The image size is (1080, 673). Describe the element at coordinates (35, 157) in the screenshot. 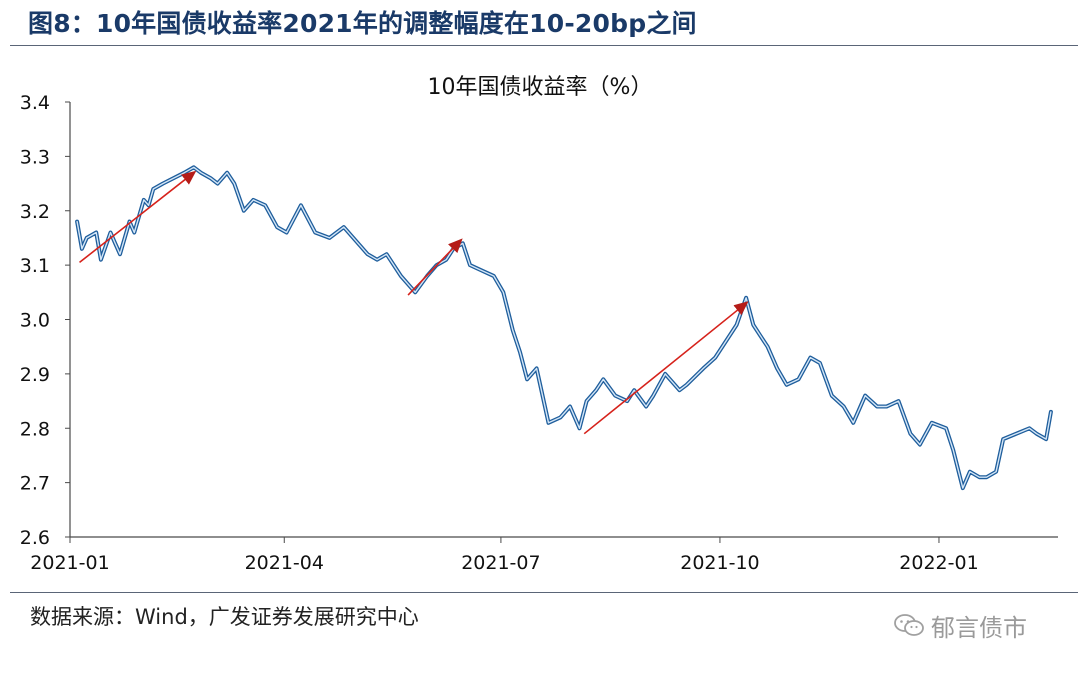

I see `y-tick-label: 3.3` at that location.